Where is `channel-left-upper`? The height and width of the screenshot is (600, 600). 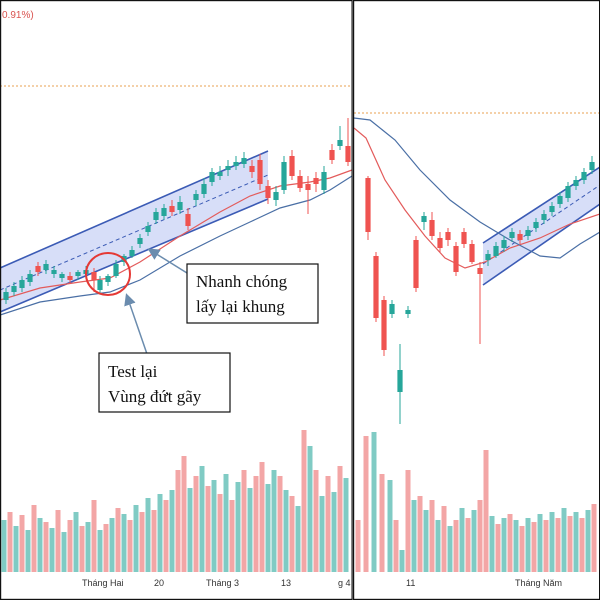 channel-left-upper is located at coordinates (134, 209).